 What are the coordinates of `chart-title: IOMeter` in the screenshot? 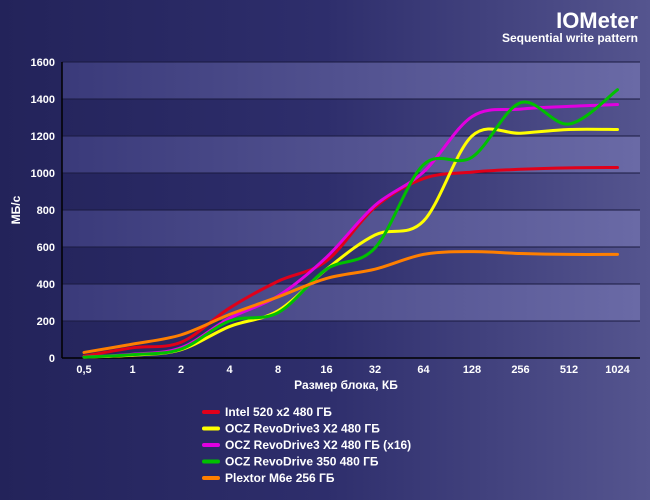 It's located at (597, 20).